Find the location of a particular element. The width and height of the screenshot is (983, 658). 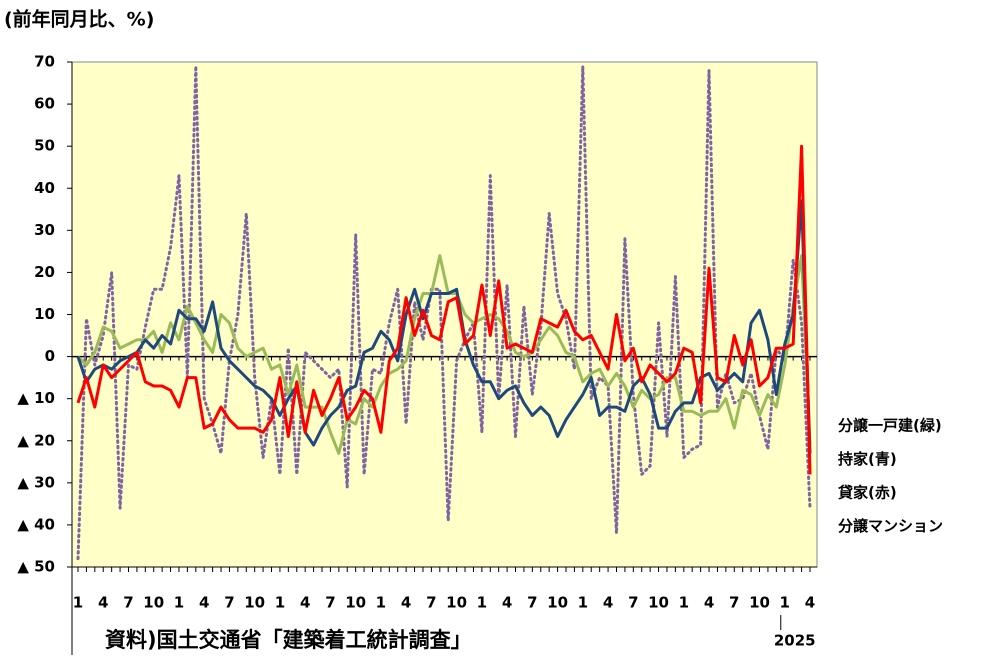

y-tick-label: ▲ 40 is located at coordinates (36, 524).